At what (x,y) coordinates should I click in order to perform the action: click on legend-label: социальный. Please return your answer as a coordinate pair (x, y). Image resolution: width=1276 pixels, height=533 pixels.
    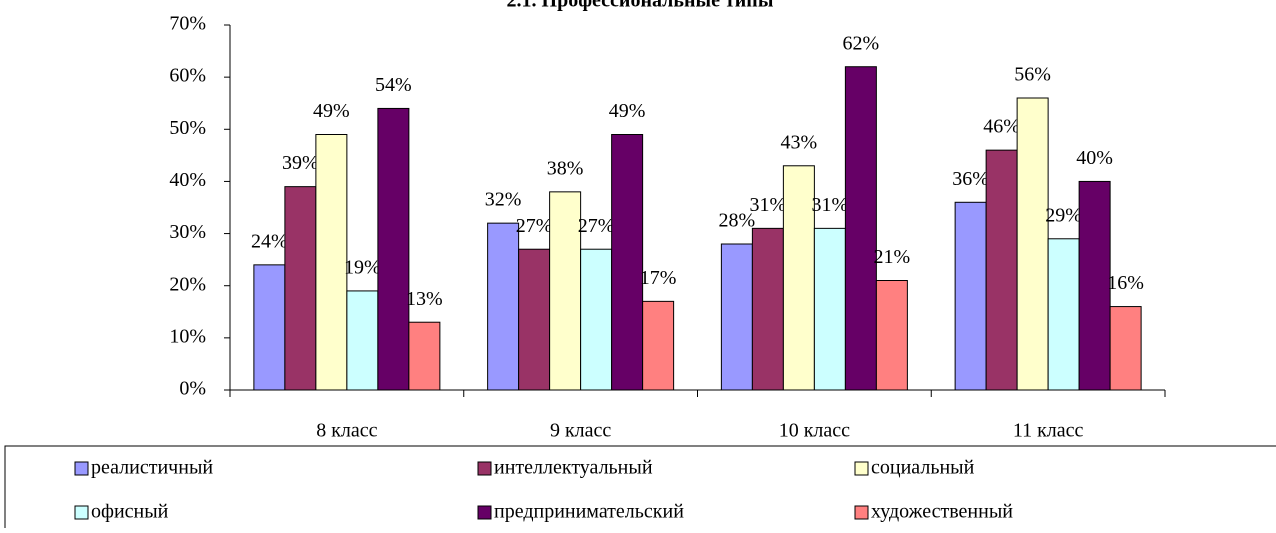
    Looking at the image, I should click on (923, 468).